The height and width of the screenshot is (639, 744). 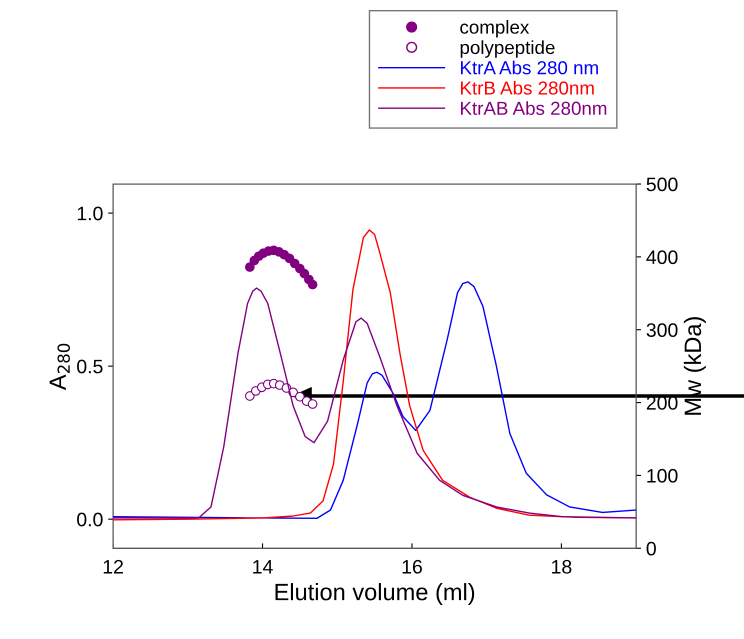 I want to click on legend-label: KtrA Abs 280 nm, so click(x=529, y=67).